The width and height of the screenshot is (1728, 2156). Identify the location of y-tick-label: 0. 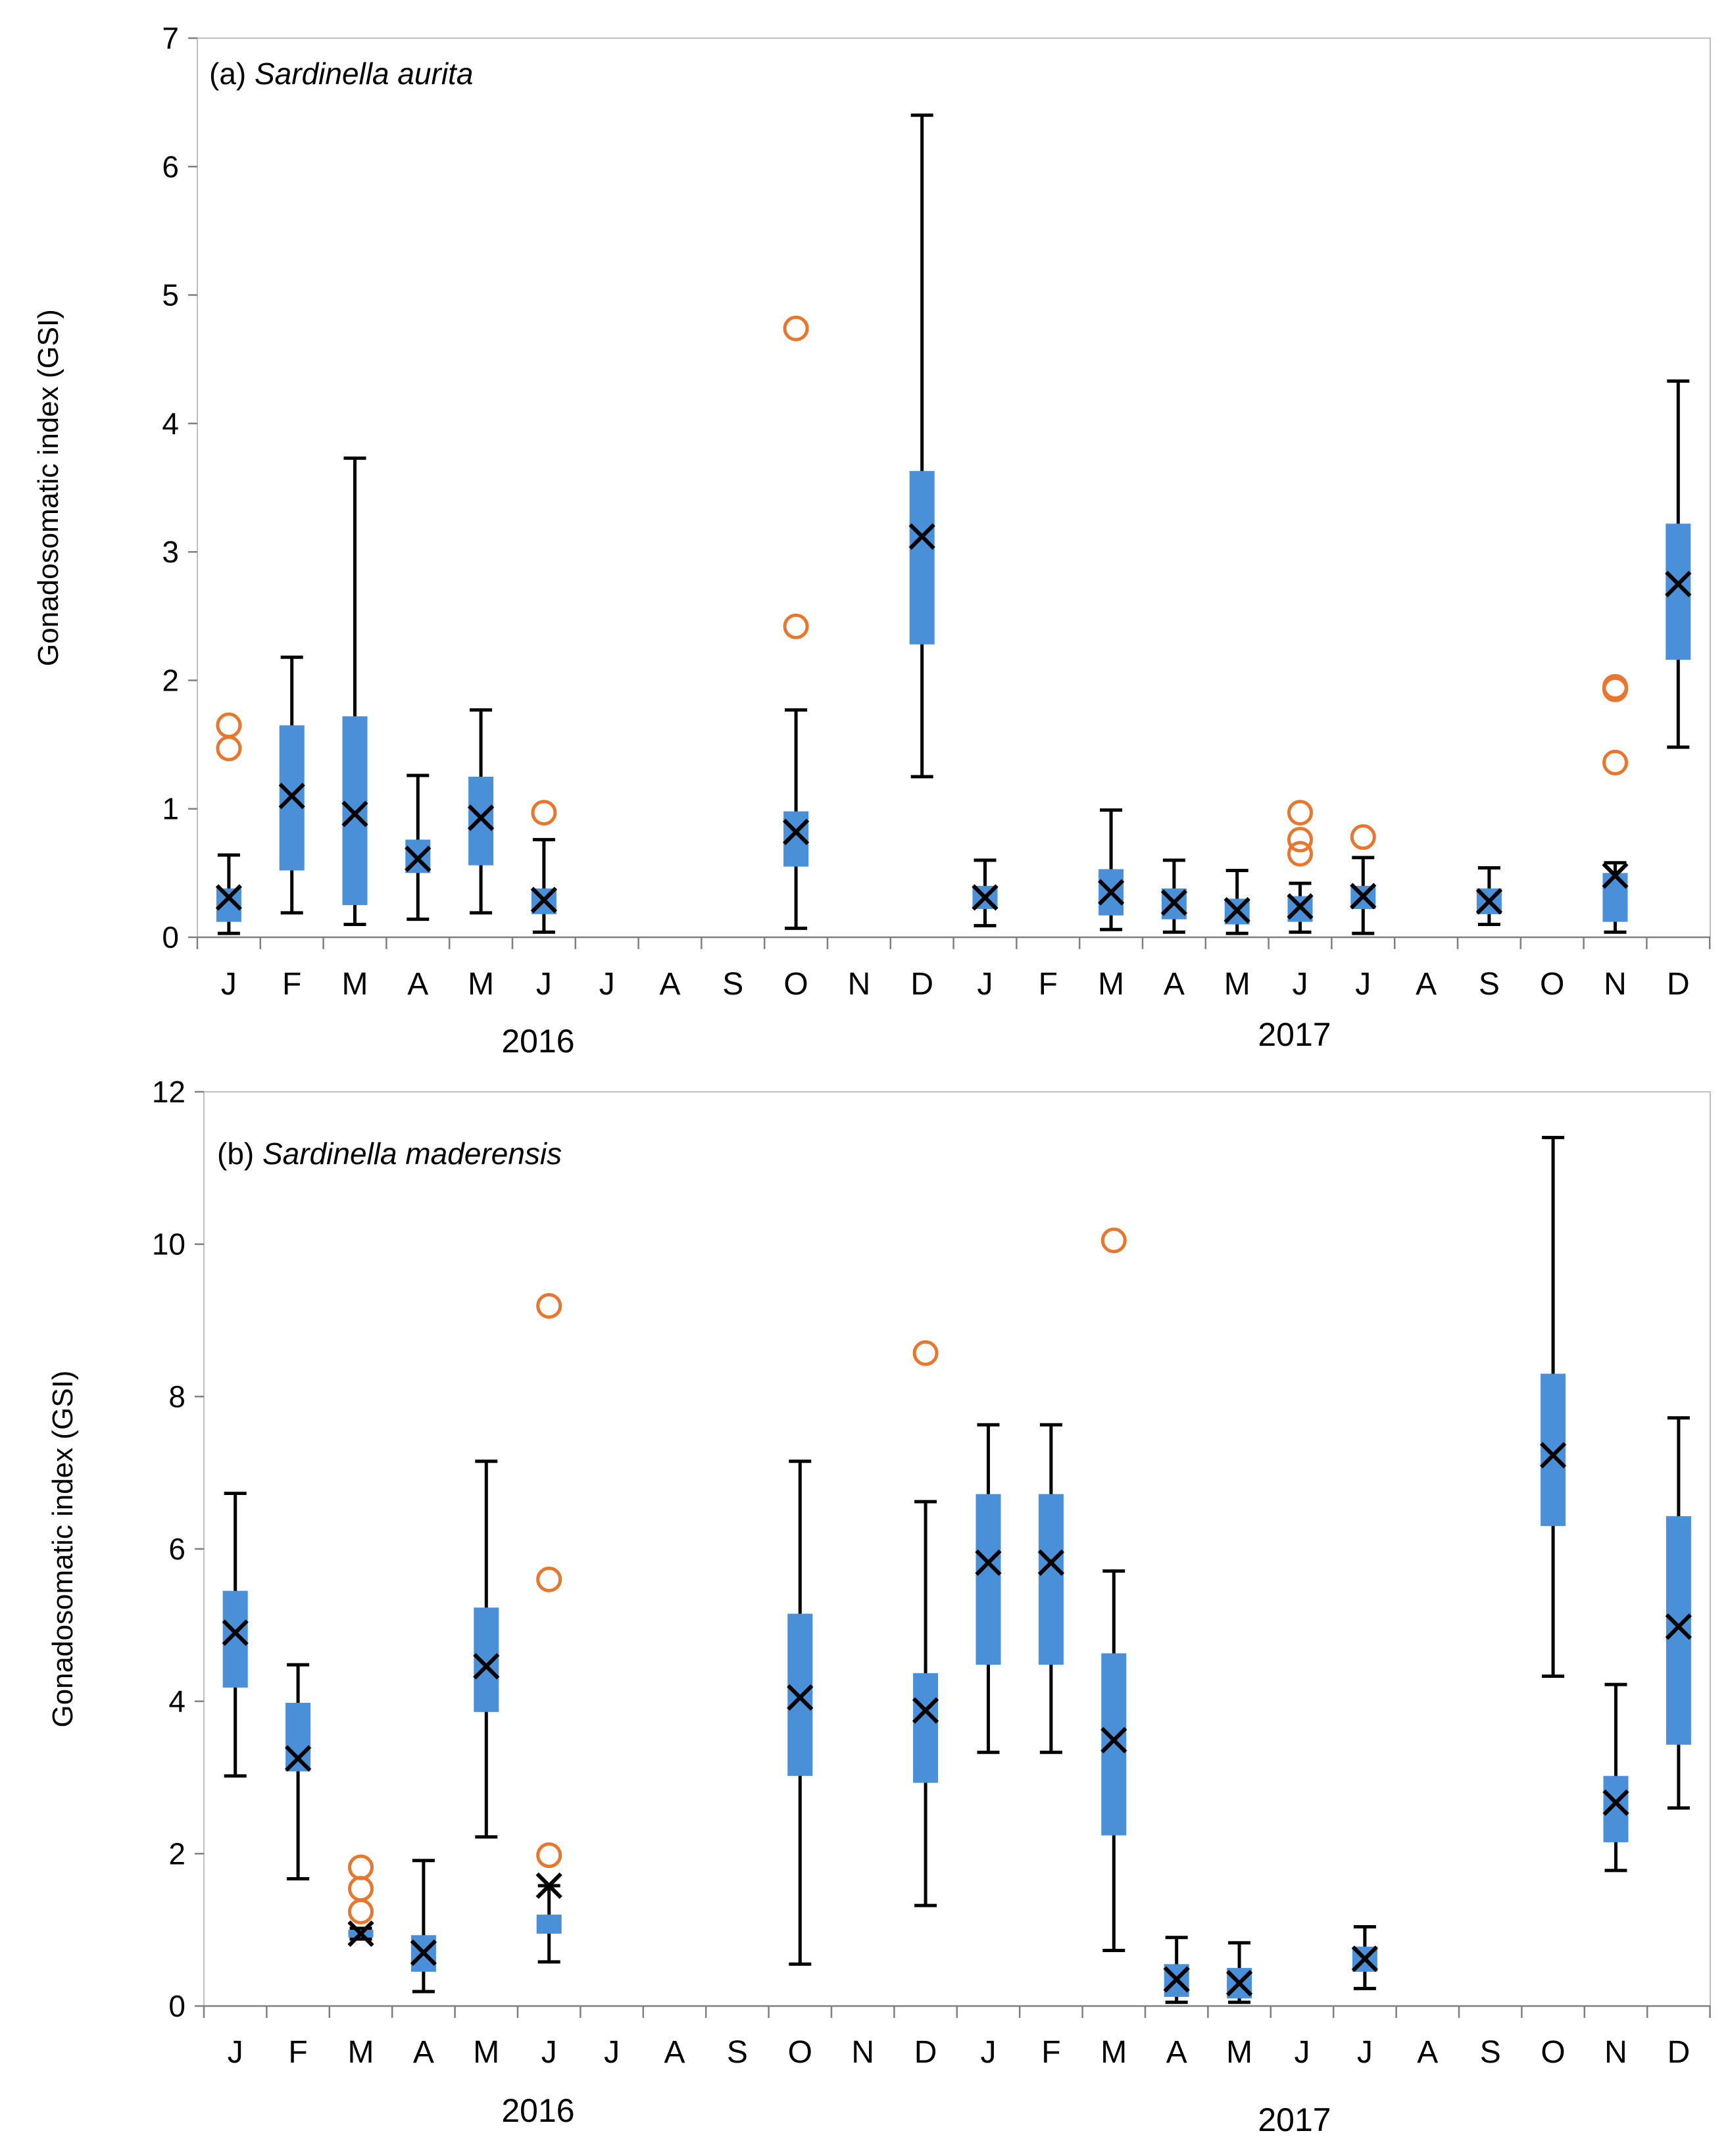
(176, 2006).